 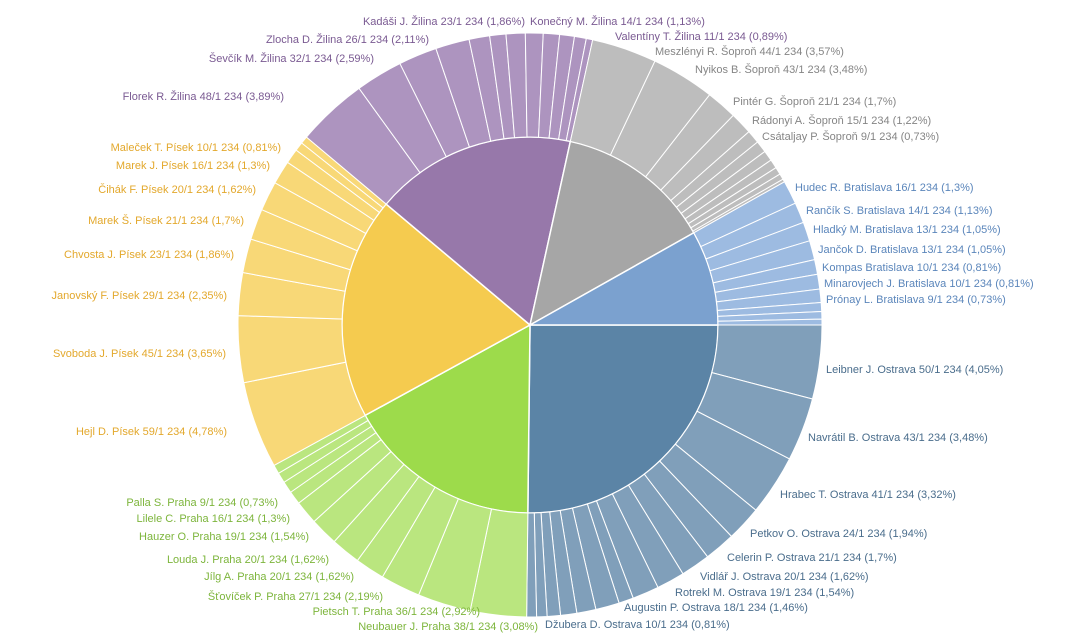 What do you see at coordinates (764, 593) in the screenshot?
I see `segment-label: Rotrekl M. Ostrava 19/1 234 (1,54%)` at bounding box center [764, 593].